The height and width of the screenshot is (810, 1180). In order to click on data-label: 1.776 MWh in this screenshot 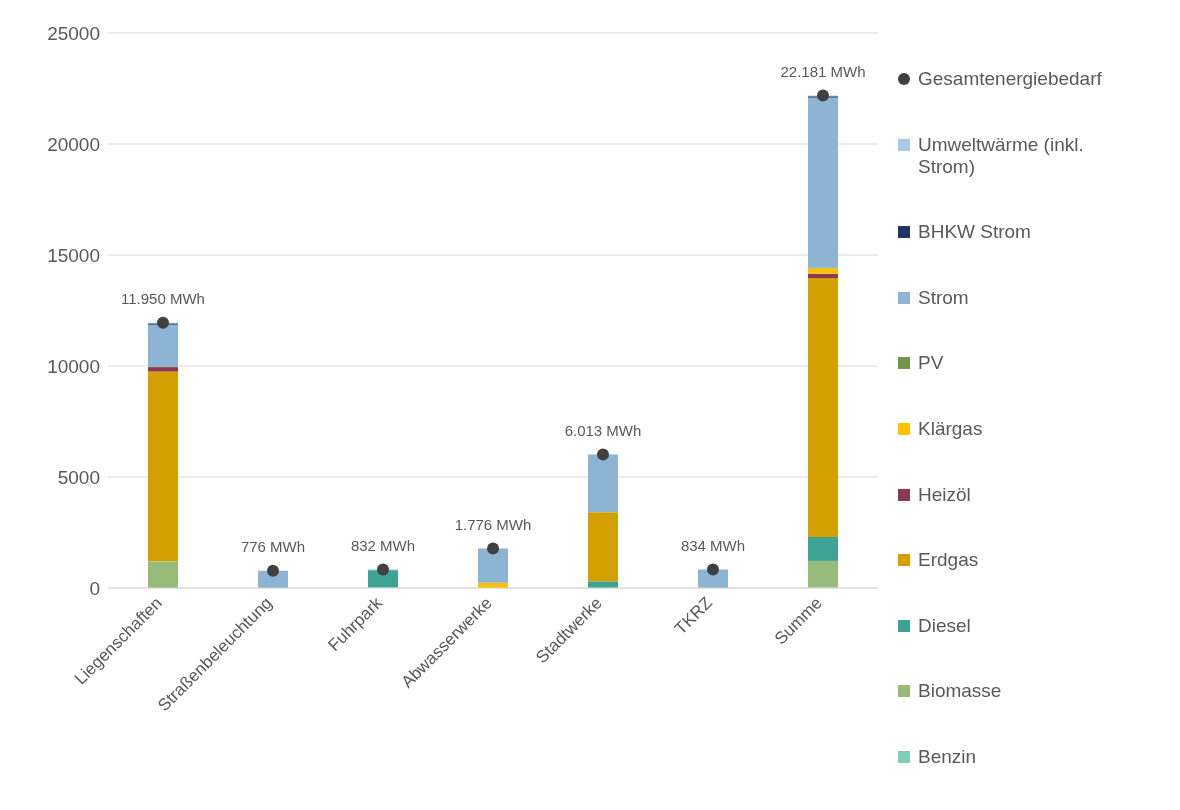, I will do `click(493, 525)`.